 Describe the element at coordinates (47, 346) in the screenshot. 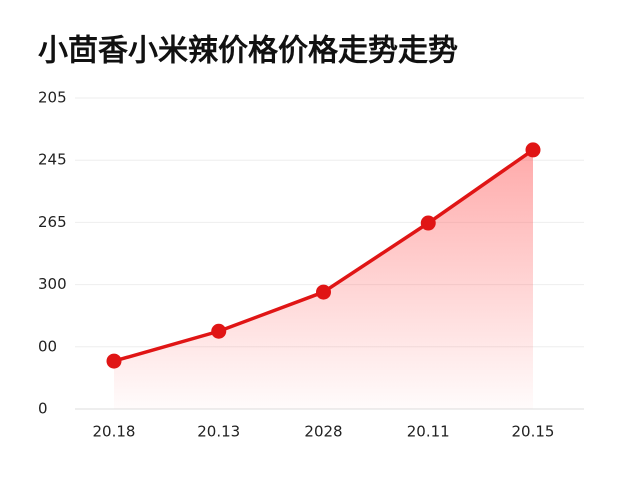

I see `y-tick-label: 00` at that location.